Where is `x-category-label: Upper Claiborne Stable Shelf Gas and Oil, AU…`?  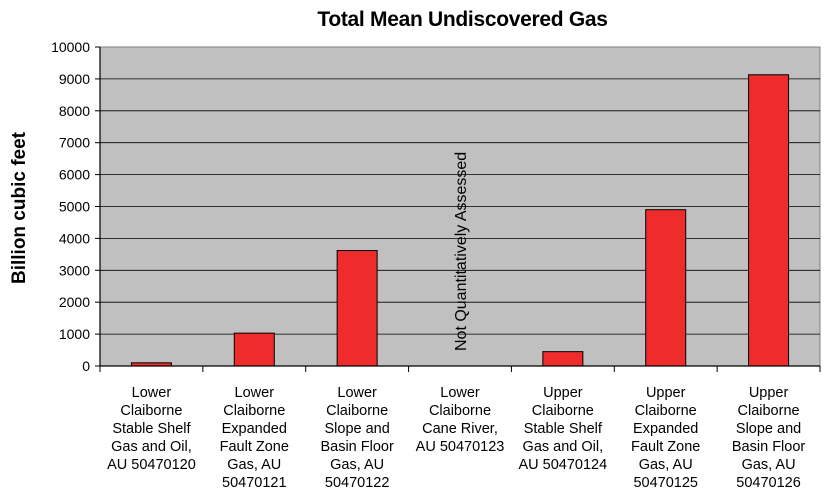
x-category-label: Upper Claiborne Stable Shelf Gas and Oil, AU… is located at coordinates (563, 429).